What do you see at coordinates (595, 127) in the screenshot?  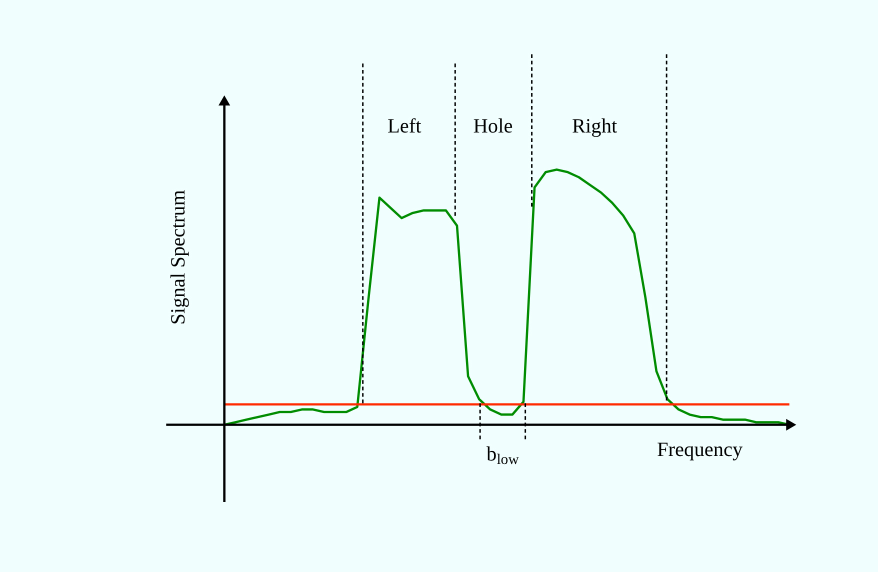 I see `text: Right` at bounding box center [595, 127].